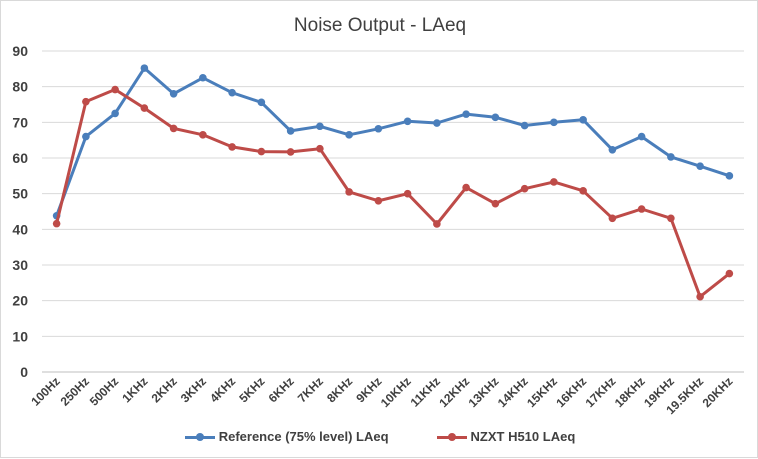 This screenshot has width=758, height=459. Describe the element at coordinates (20, 336) in the screenshot. I see `y-tick-label-10: 10` at that location.